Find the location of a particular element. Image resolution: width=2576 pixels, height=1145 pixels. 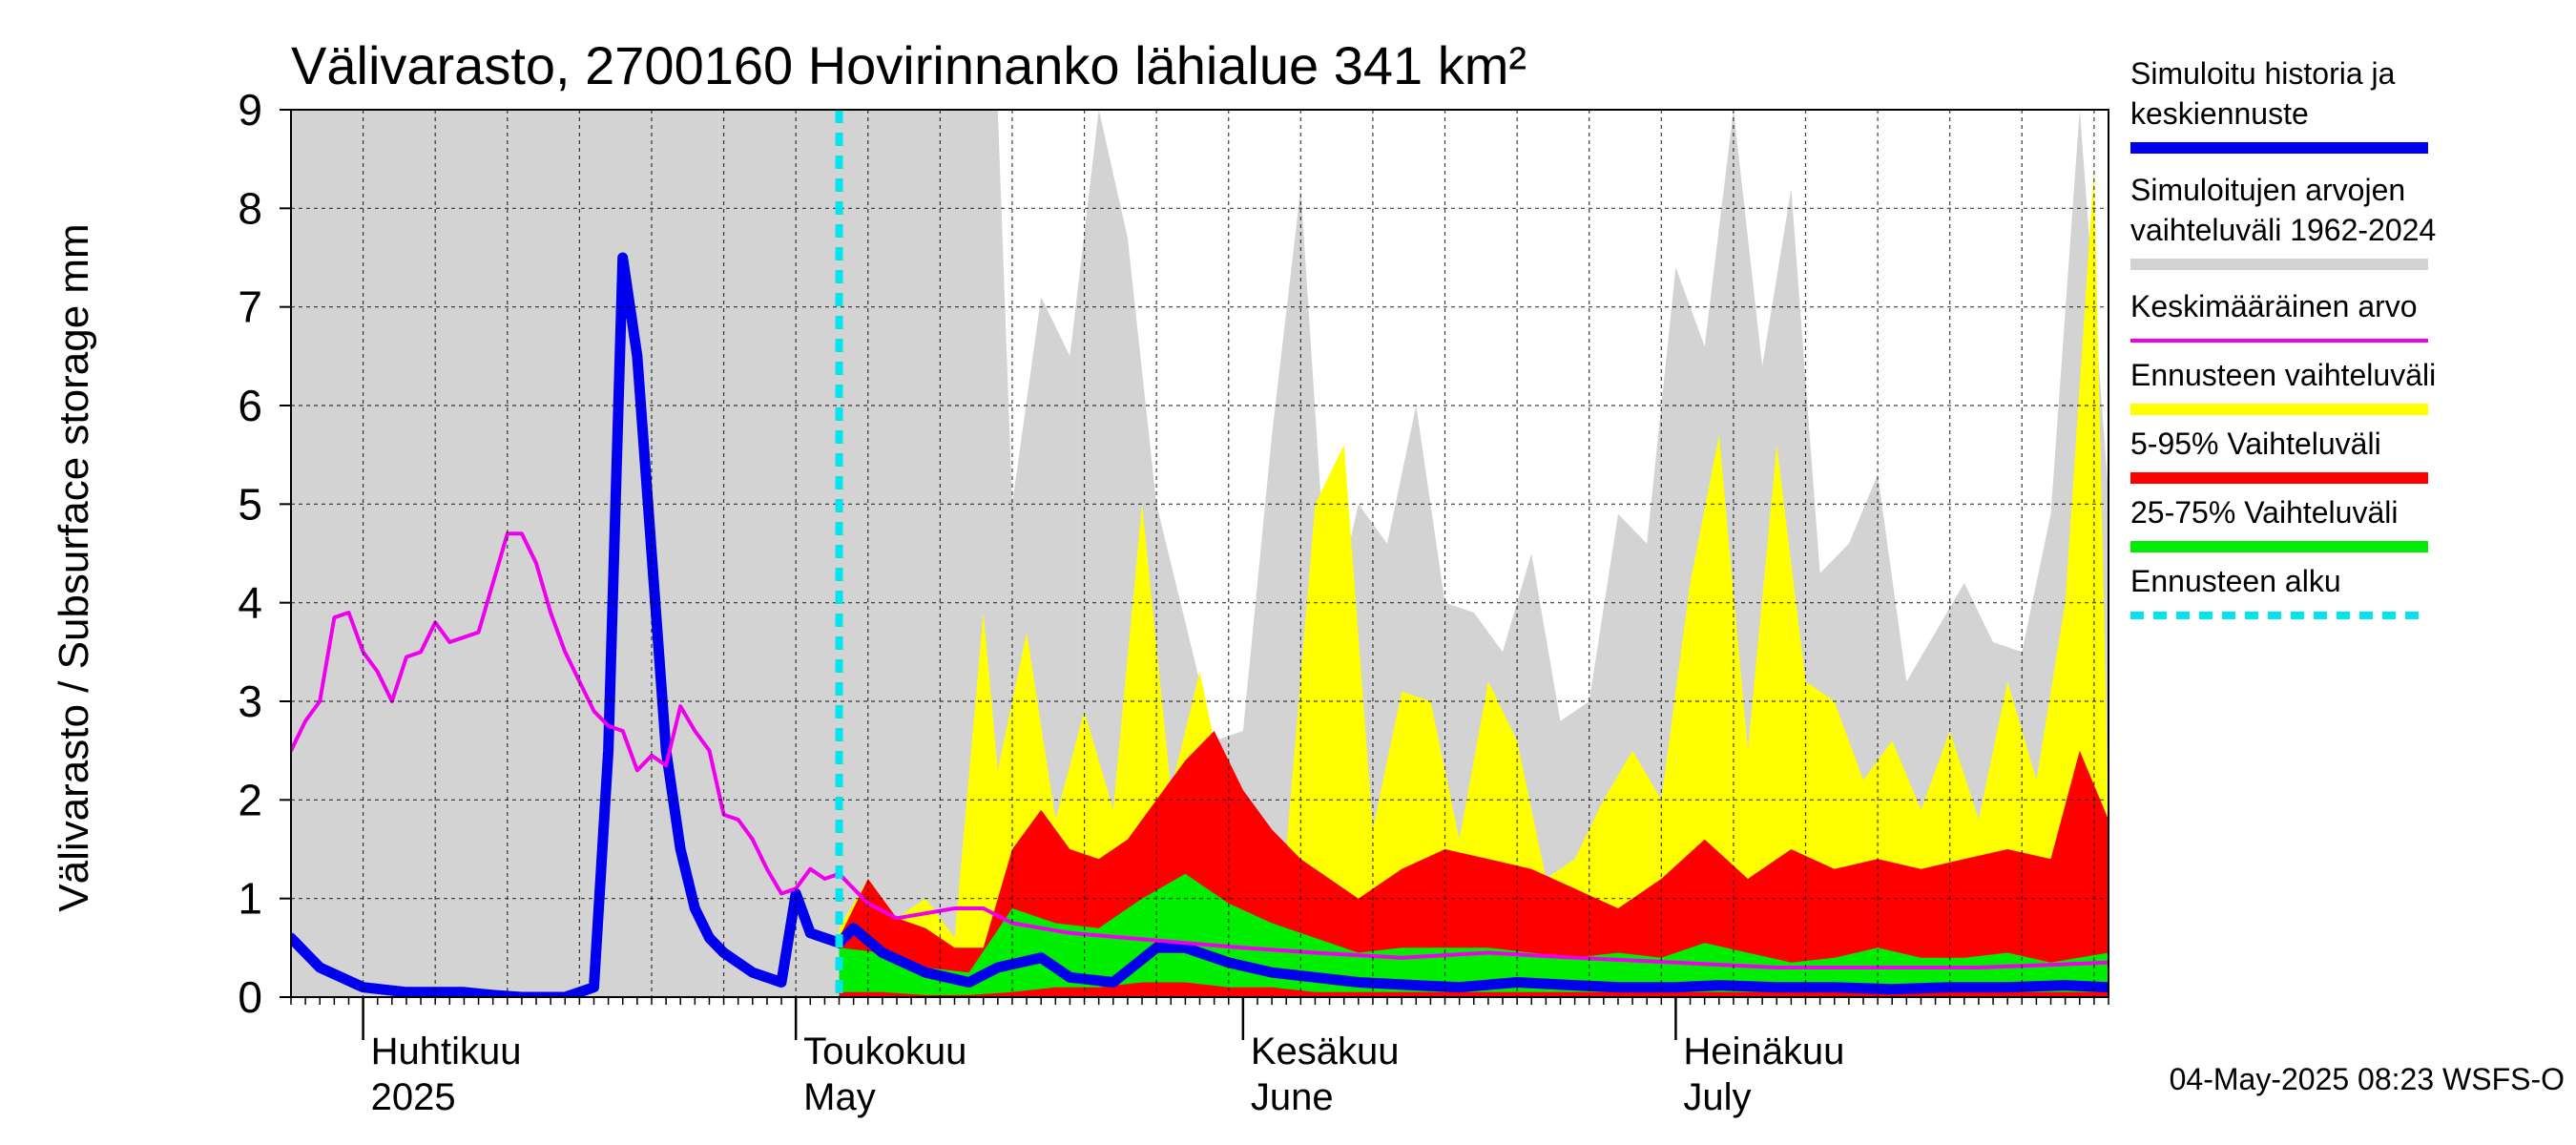

legend-item-ennusteen-vaihteluv-li: Ennusteen vaihteluväli is located at coordinates (2283, 387).